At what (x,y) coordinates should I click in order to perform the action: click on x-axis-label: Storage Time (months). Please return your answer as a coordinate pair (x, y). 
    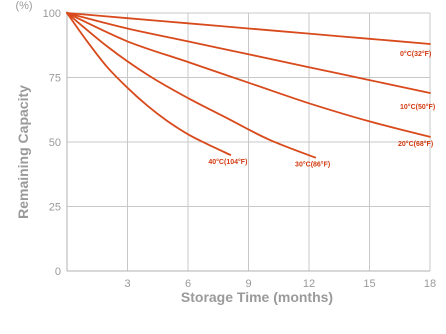
    Looking at the image, I should click on (257, 297).